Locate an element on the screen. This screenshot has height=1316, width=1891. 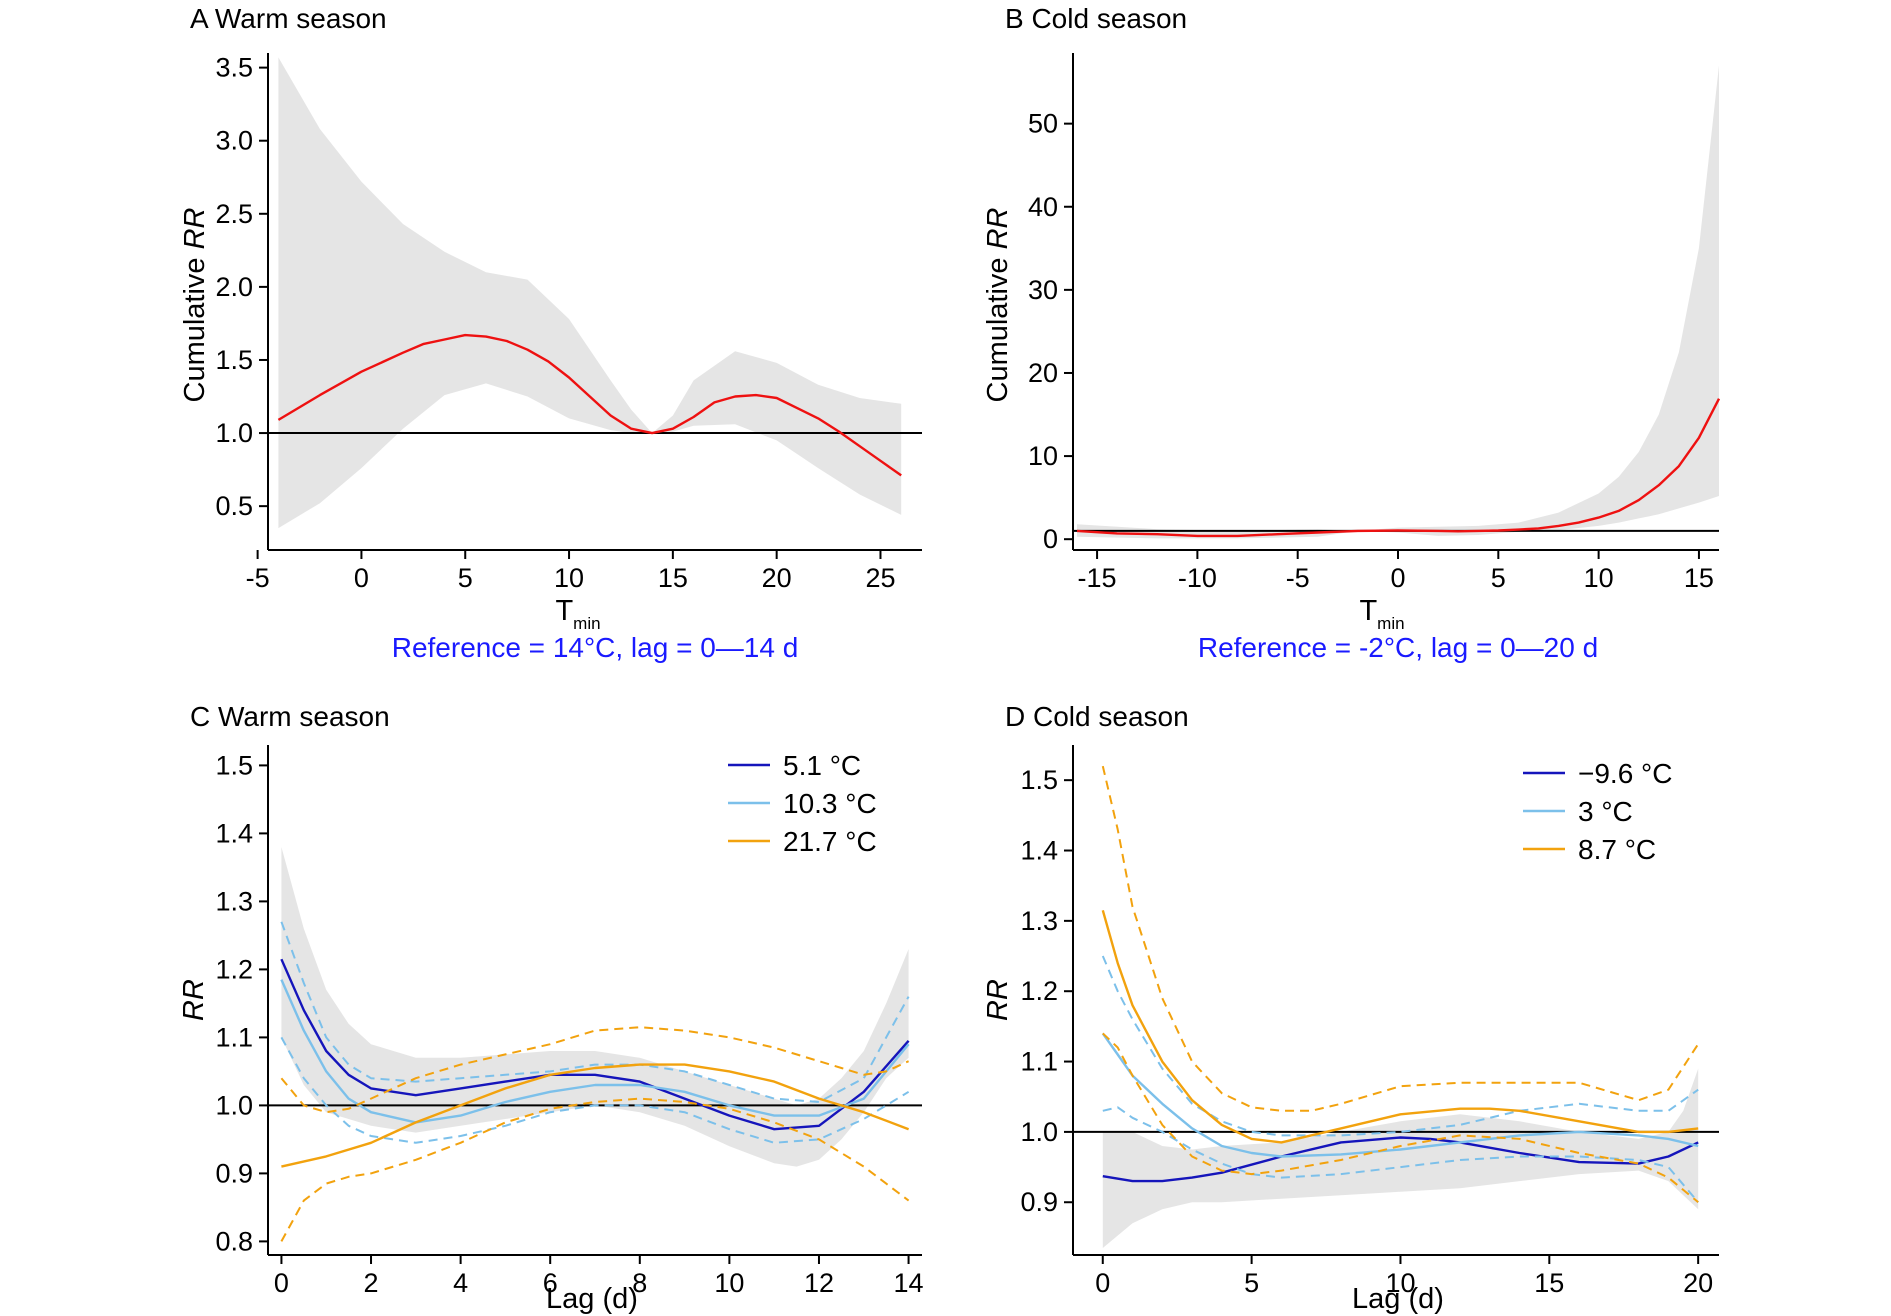
y-tick-label: 10 is located at coordinates (1043, 456).